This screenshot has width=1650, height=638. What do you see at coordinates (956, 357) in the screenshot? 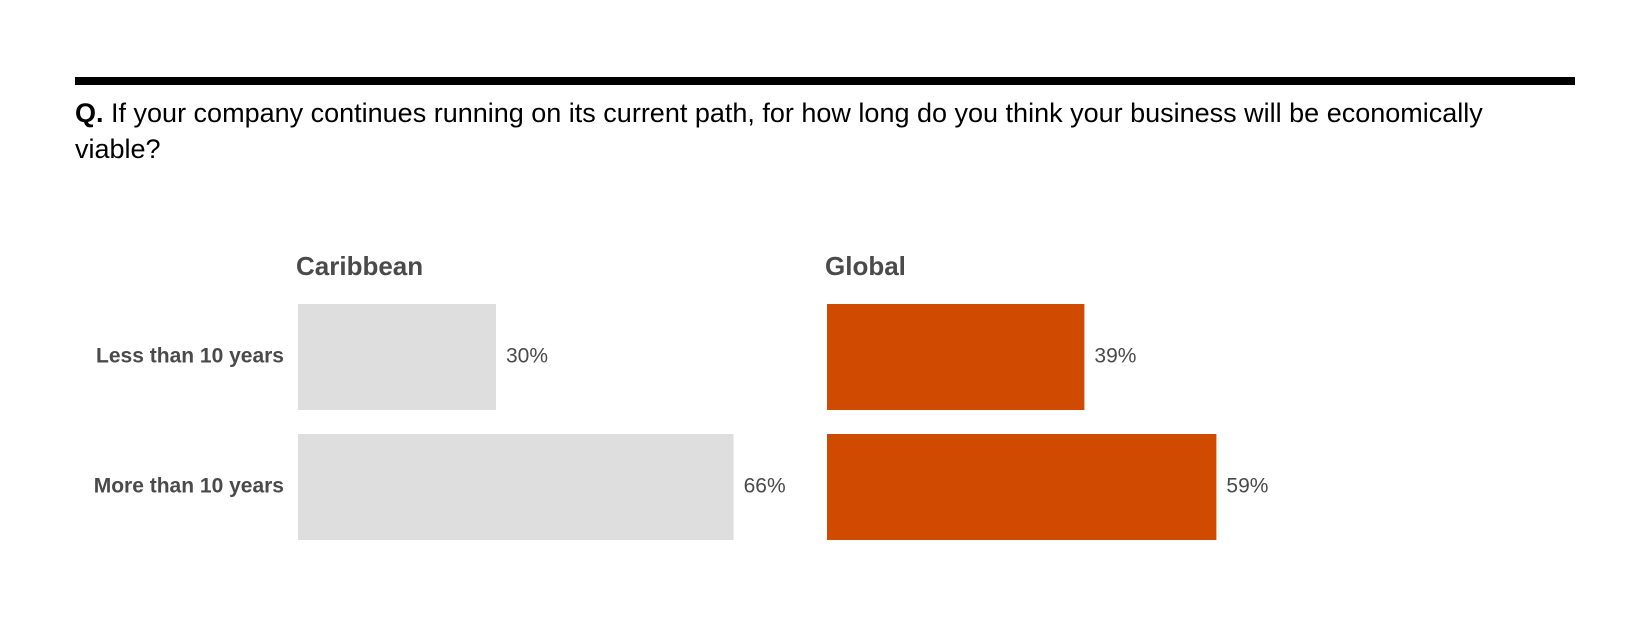
I see `bar-global-less-than-10-years` at bounding box center [956, 357].